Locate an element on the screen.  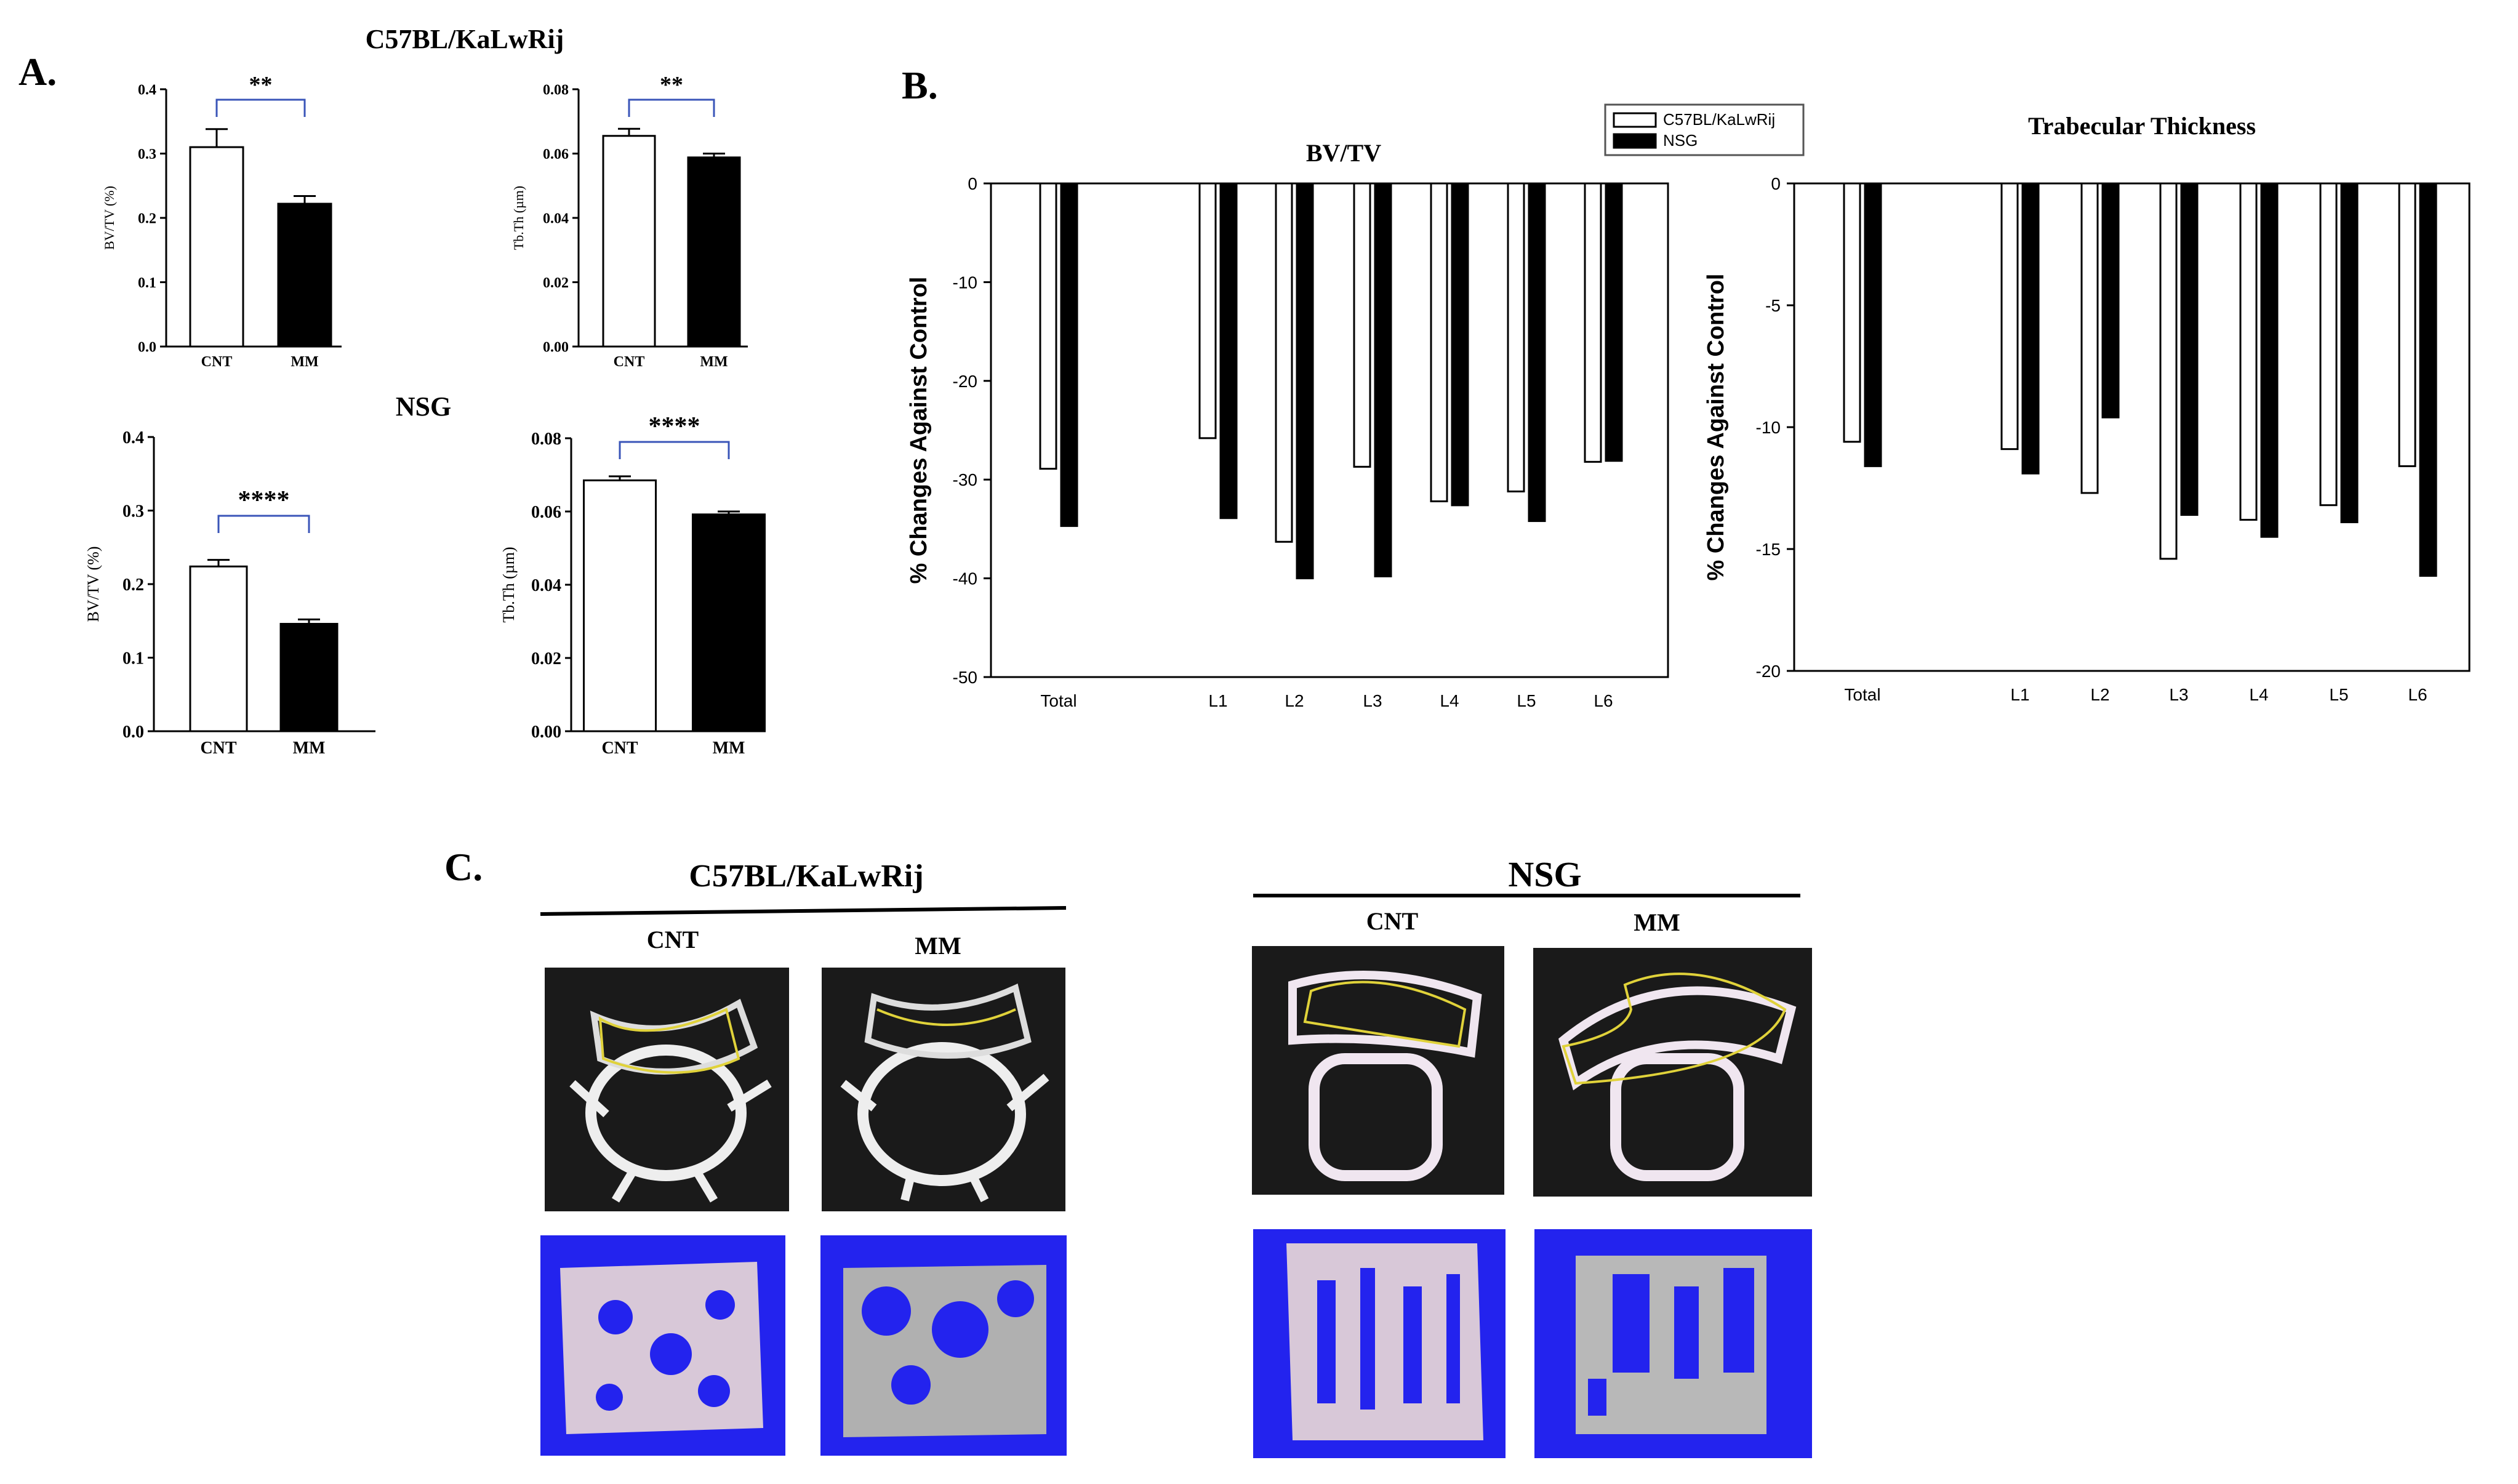
y-tick-label: -40 is located at coordinates (965, 578).